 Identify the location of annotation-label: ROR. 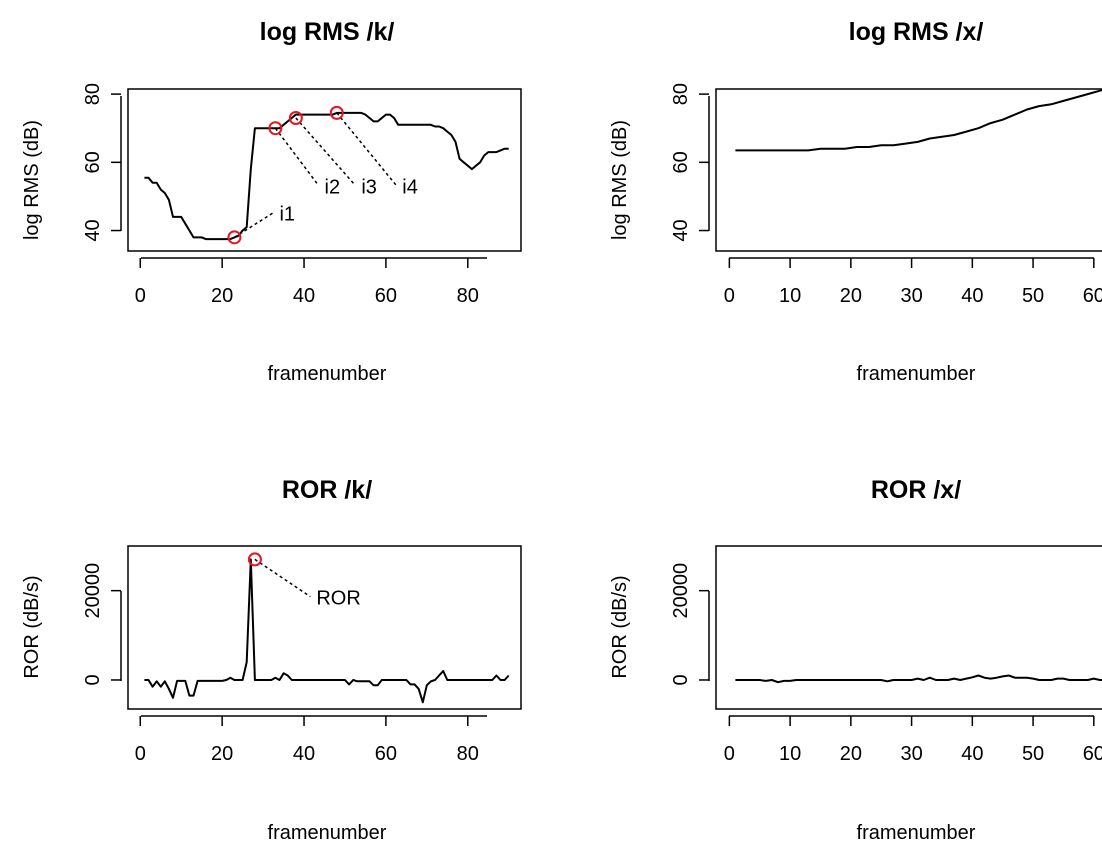
(338, 599).